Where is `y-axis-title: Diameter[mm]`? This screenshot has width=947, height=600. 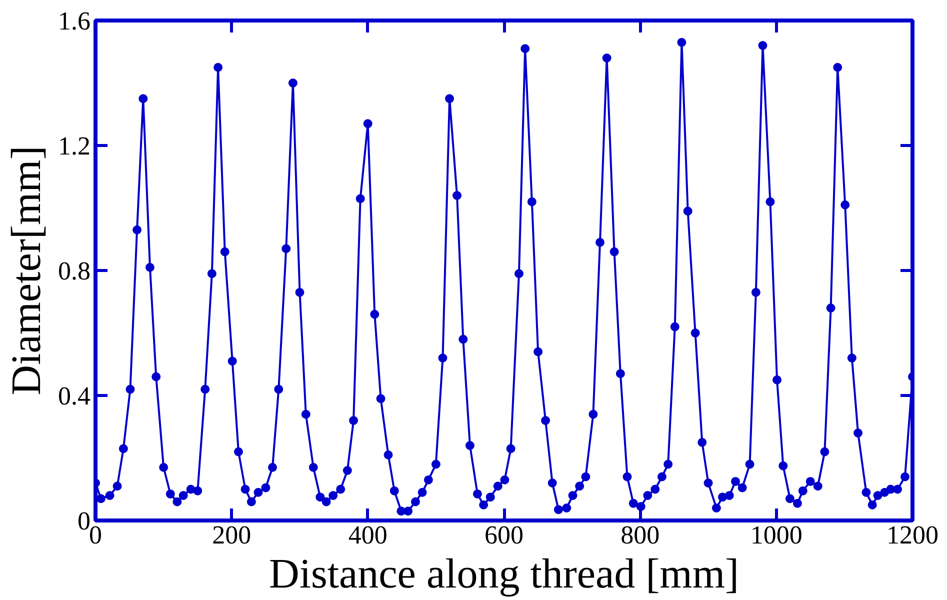
y-axis-title: Diameter[mm] is located at coordinates (27, 271).